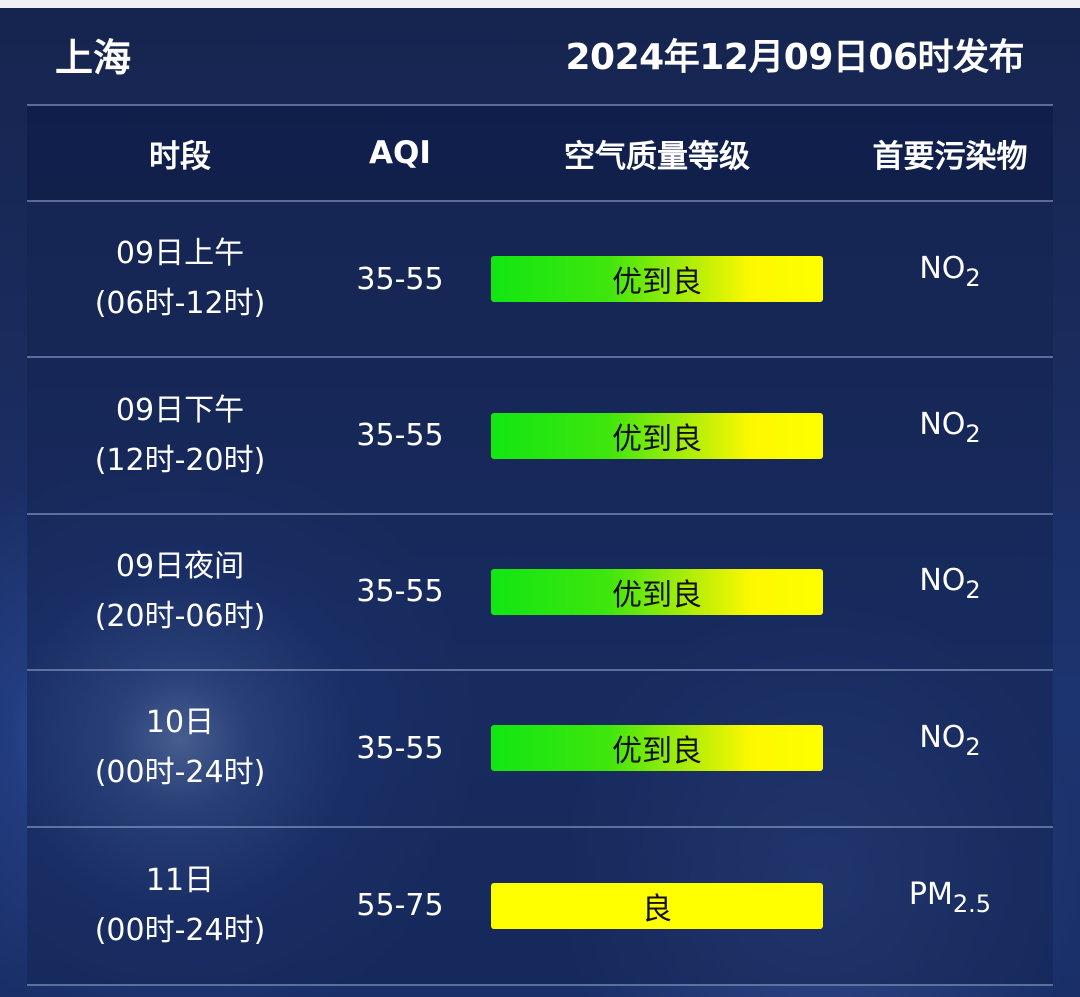 This screenshot has height=997, width=1080. What do you see at coordinates (93, 58) in the screenshot?
I see `city-name: 上海` at bounding box center [93, 58].